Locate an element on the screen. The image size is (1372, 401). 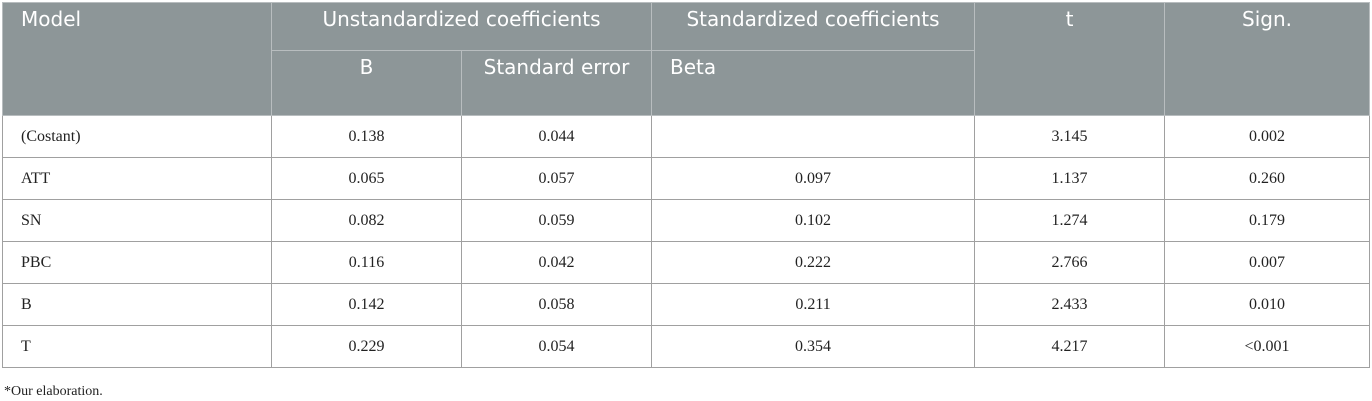
table-row: T 0.229 0.054 0.354 4.217 <0.001 is located at coordinates (686, 346).